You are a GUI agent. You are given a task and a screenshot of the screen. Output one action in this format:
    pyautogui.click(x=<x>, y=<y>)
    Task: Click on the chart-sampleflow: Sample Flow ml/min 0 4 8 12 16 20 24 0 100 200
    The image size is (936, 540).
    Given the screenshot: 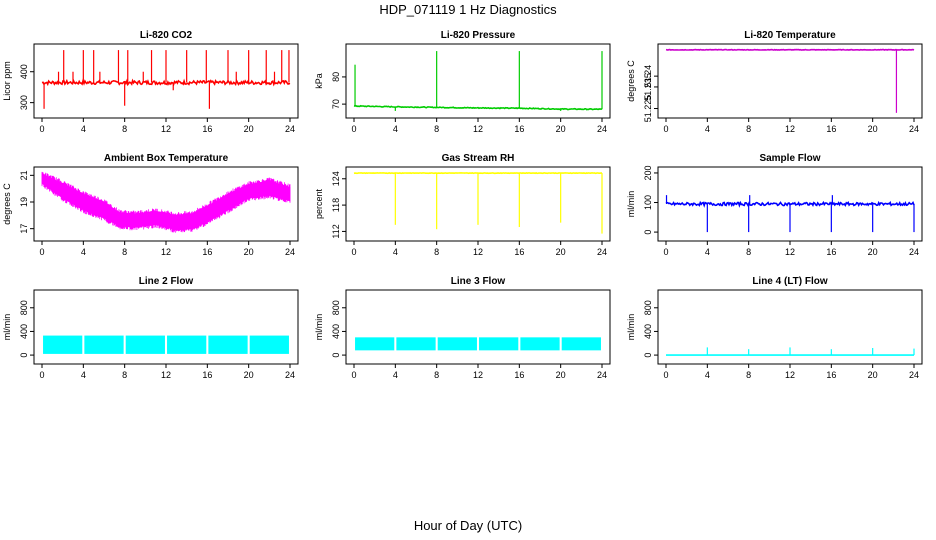 What is the action you would take?
    pyautogui.click(x=774, y=205)
    